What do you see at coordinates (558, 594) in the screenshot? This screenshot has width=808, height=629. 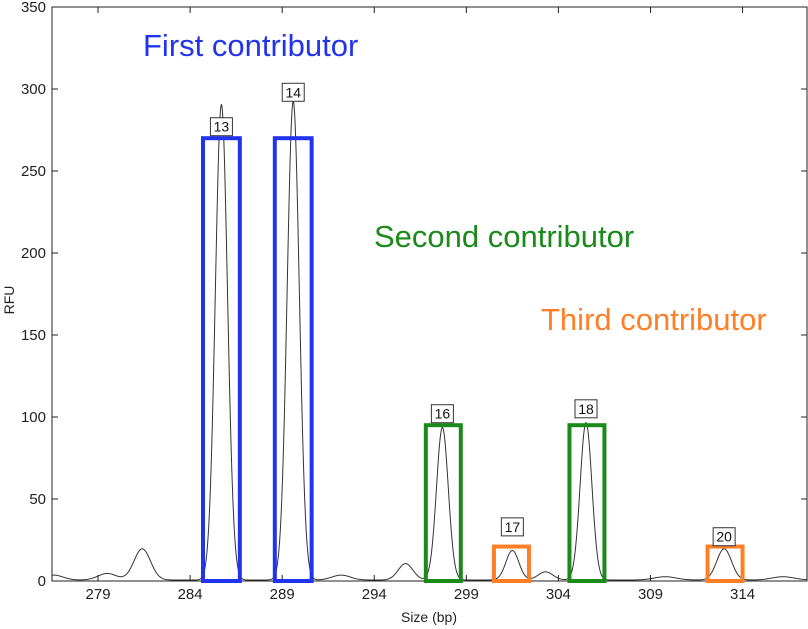 I see `x-tick-label: 304` at bounding box center [558, 594].